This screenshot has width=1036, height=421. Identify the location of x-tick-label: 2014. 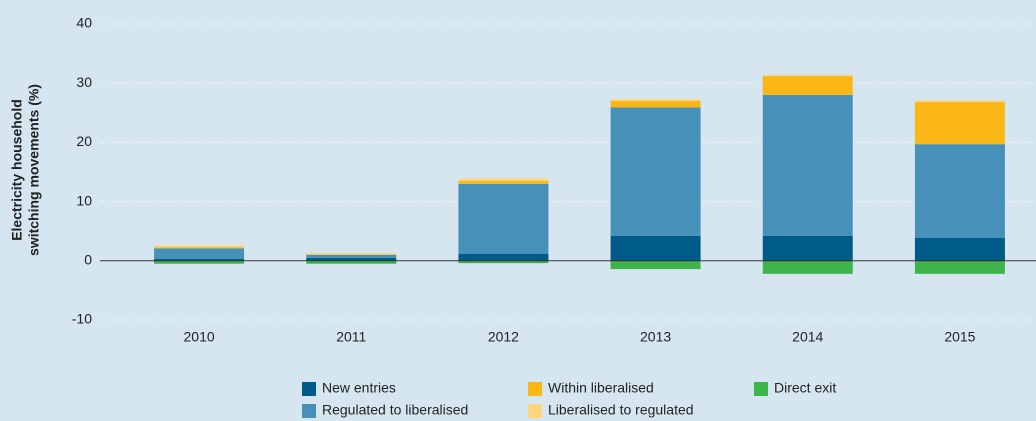
(807, 337).